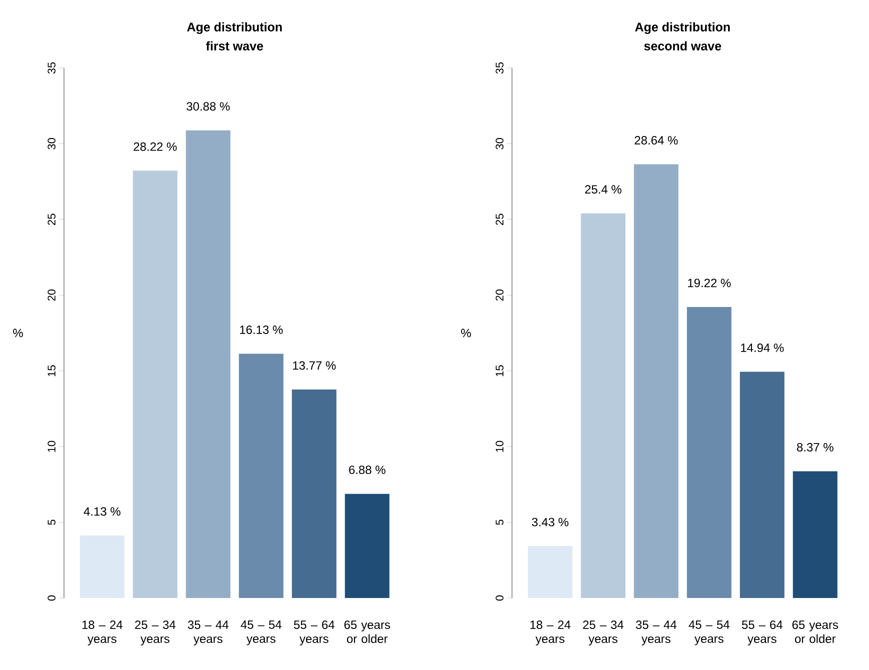 This screenshot has height=670, width=869. Describe the element at coordinates (815, 447) in the screenshot. I see `data-label: 8.37 %` at that location.